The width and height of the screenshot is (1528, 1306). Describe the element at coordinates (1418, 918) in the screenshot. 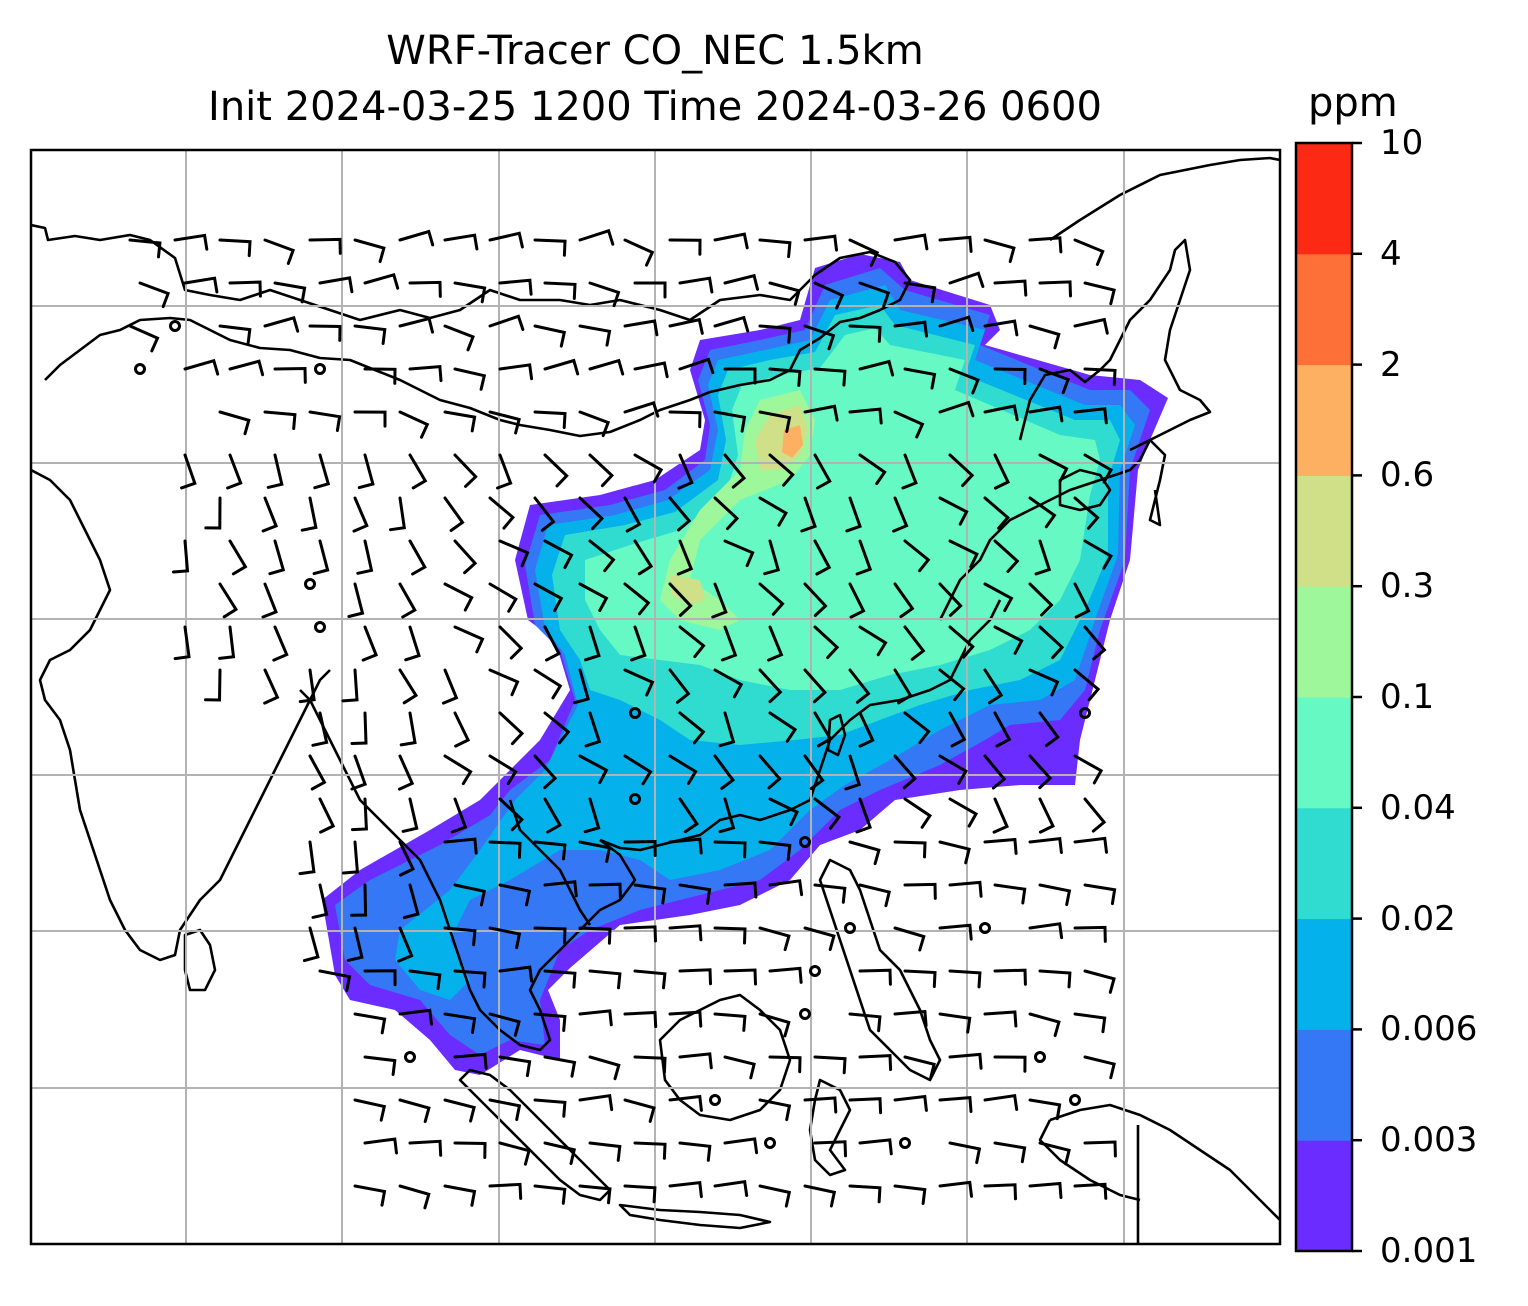

I see `colorbar-tick-label: 0.02` at that location.